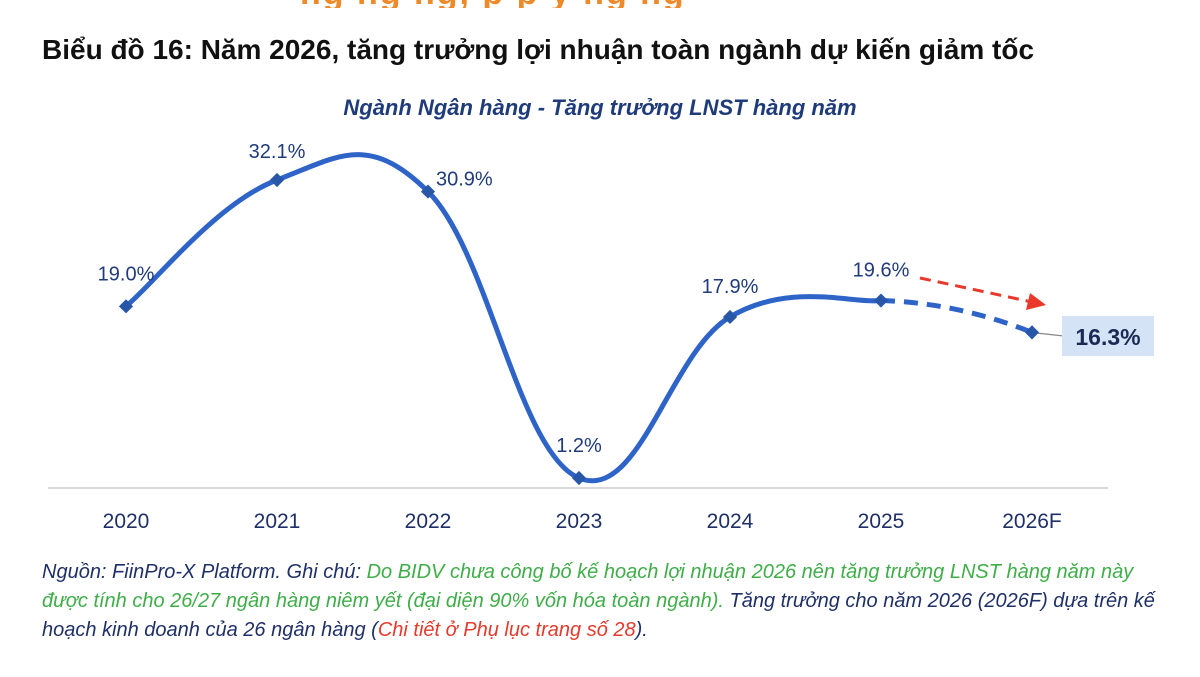  What do you see at coordinates (428, 521) in the screenshot?
I see `x-tick-label-2022: 2022` at bounding box center [428, 521].